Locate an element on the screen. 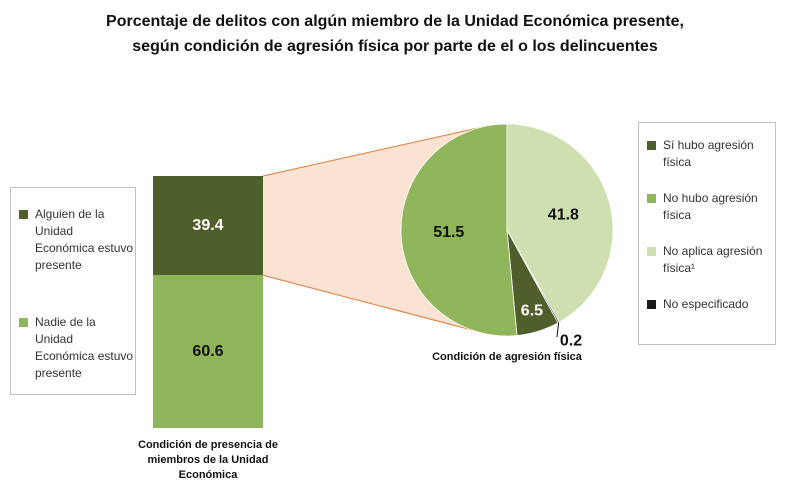  legend-label: Sí hubo agresión física is located at coordinates (708, 153).